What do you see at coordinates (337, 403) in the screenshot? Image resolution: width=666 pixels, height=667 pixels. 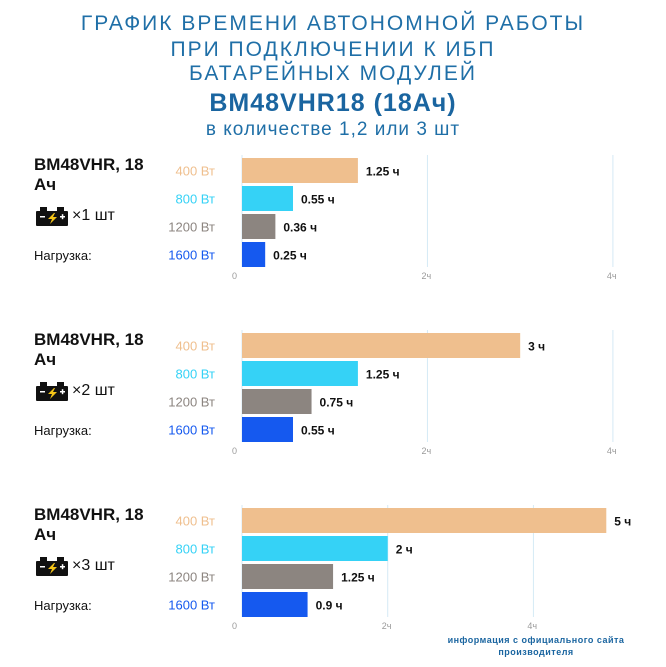 I see `data-label: 0.75 ч` at bounding box center [337, 403].